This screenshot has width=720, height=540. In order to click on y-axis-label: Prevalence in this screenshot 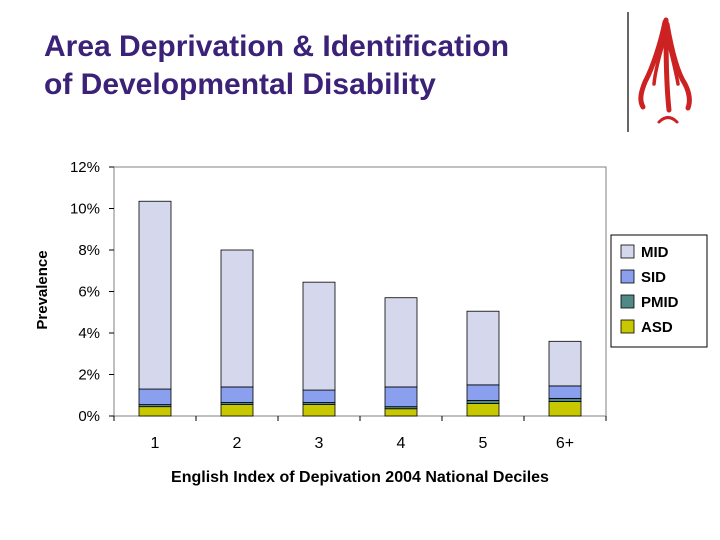, I will do `click(42, 289)`.